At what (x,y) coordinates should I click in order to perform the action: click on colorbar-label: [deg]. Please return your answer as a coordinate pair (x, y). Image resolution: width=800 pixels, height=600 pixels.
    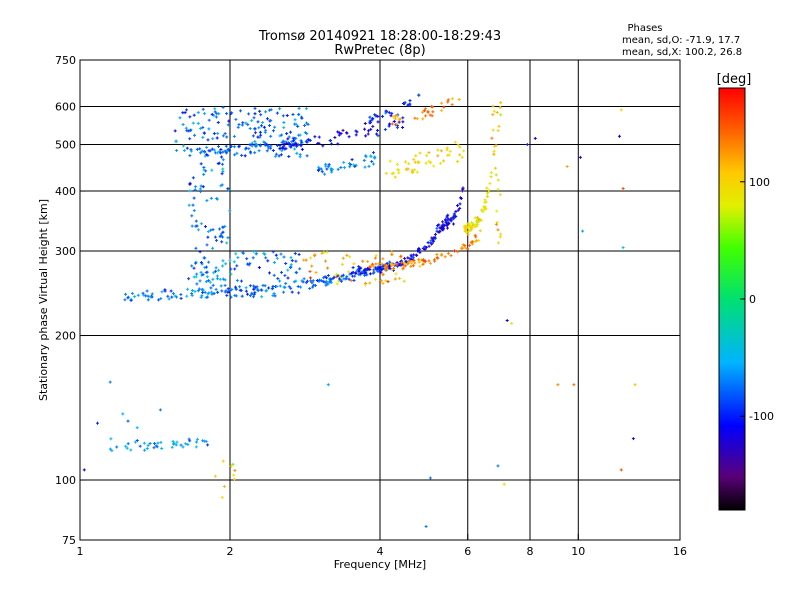
    Looking at the image, I should click on (734, 79).